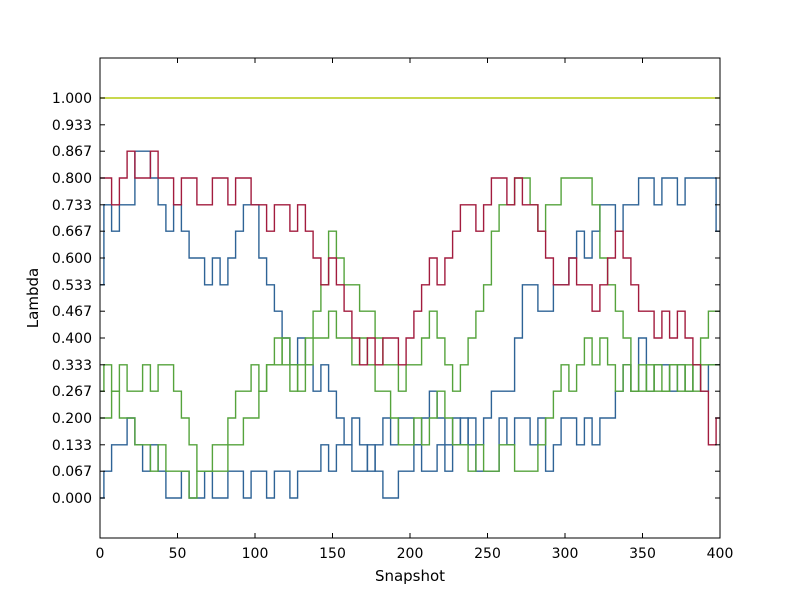 The height and width of the screenshot is (604, 800). I want to click on y-tick-label: 0.467, so click(72, 312).